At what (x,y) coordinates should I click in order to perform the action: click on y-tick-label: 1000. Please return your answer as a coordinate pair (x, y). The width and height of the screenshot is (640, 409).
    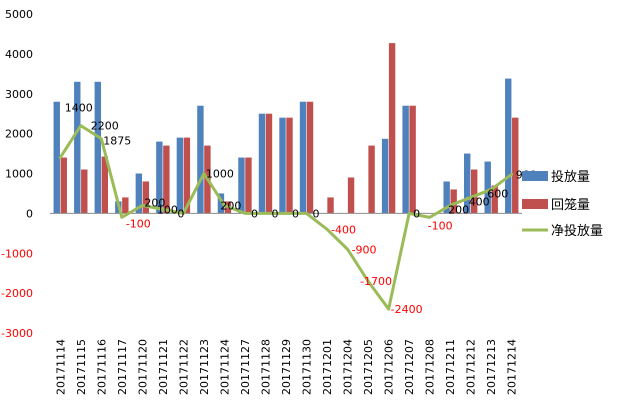
    Looking at the image, I should click on (19, 174).